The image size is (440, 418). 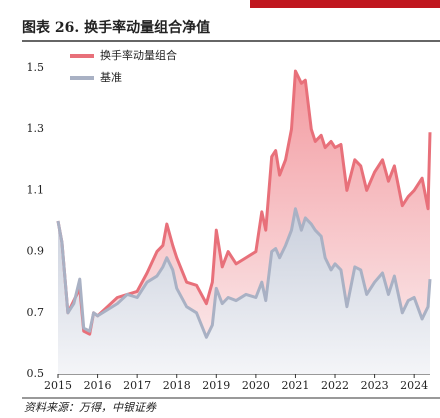 I want to click on chart-title: 图表 26. 换手率动量组合净值, so click(x=116, y=27).